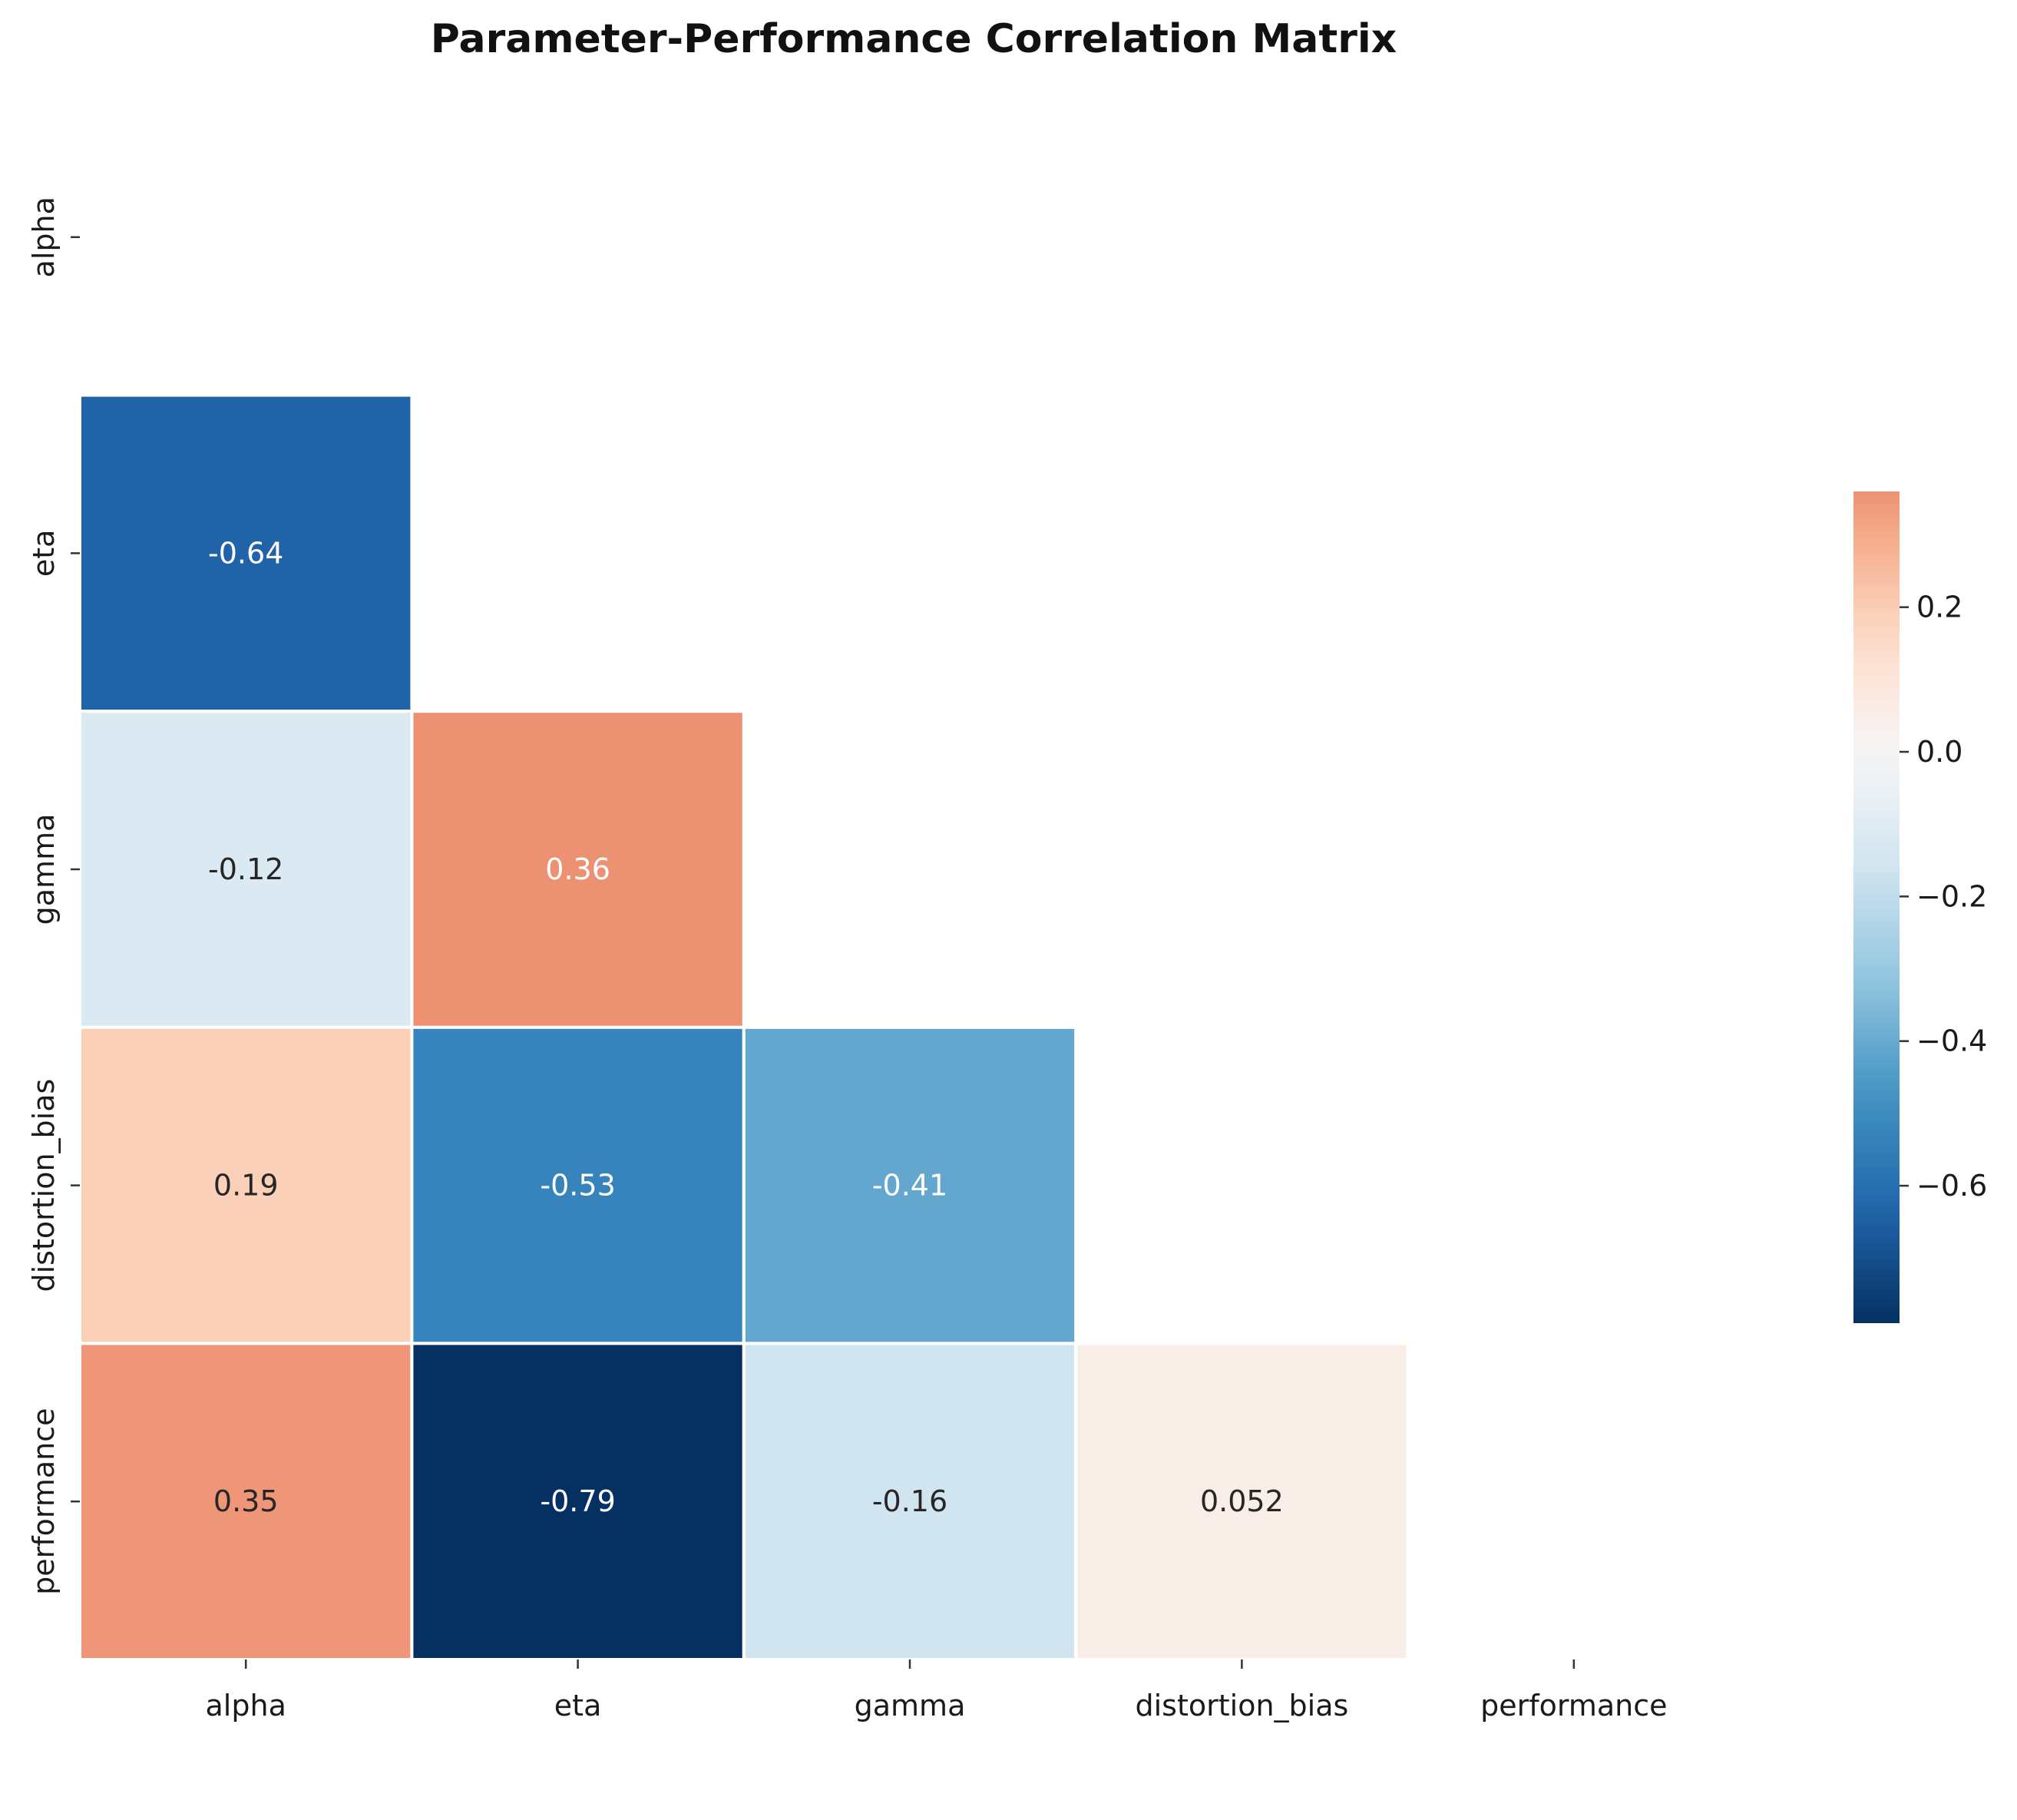 This screenshot has height=1820, width=2017. I want to click on cell-value-label: -0.79, so click(577, 1501).